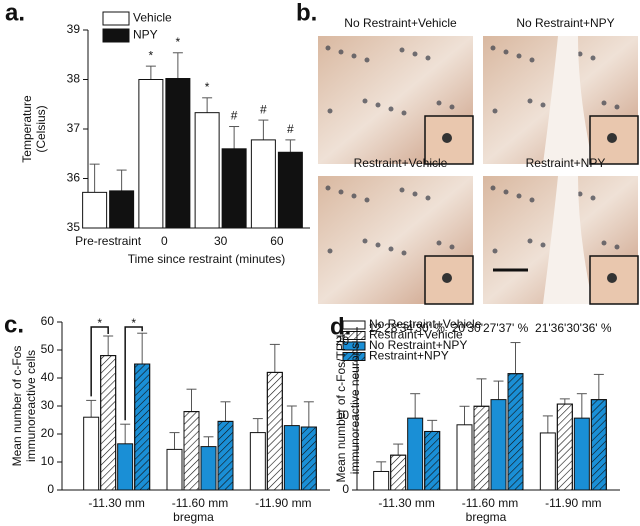 This screenshot has width=640, height=526. What do you see at coordinates (15, 13) in the screenshot?
I see `panel-letter: a.` at bounding box center [15, 13].